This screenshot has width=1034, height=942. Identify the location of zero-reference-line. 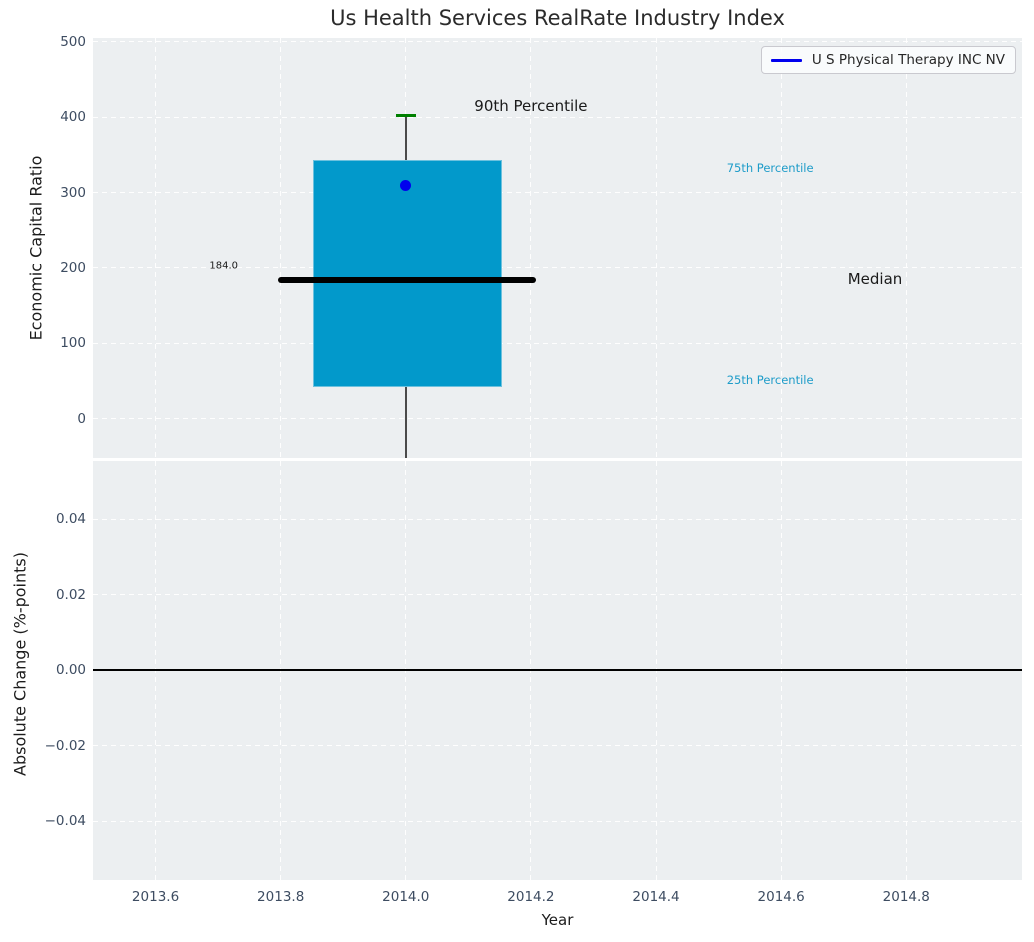
(557, 670).